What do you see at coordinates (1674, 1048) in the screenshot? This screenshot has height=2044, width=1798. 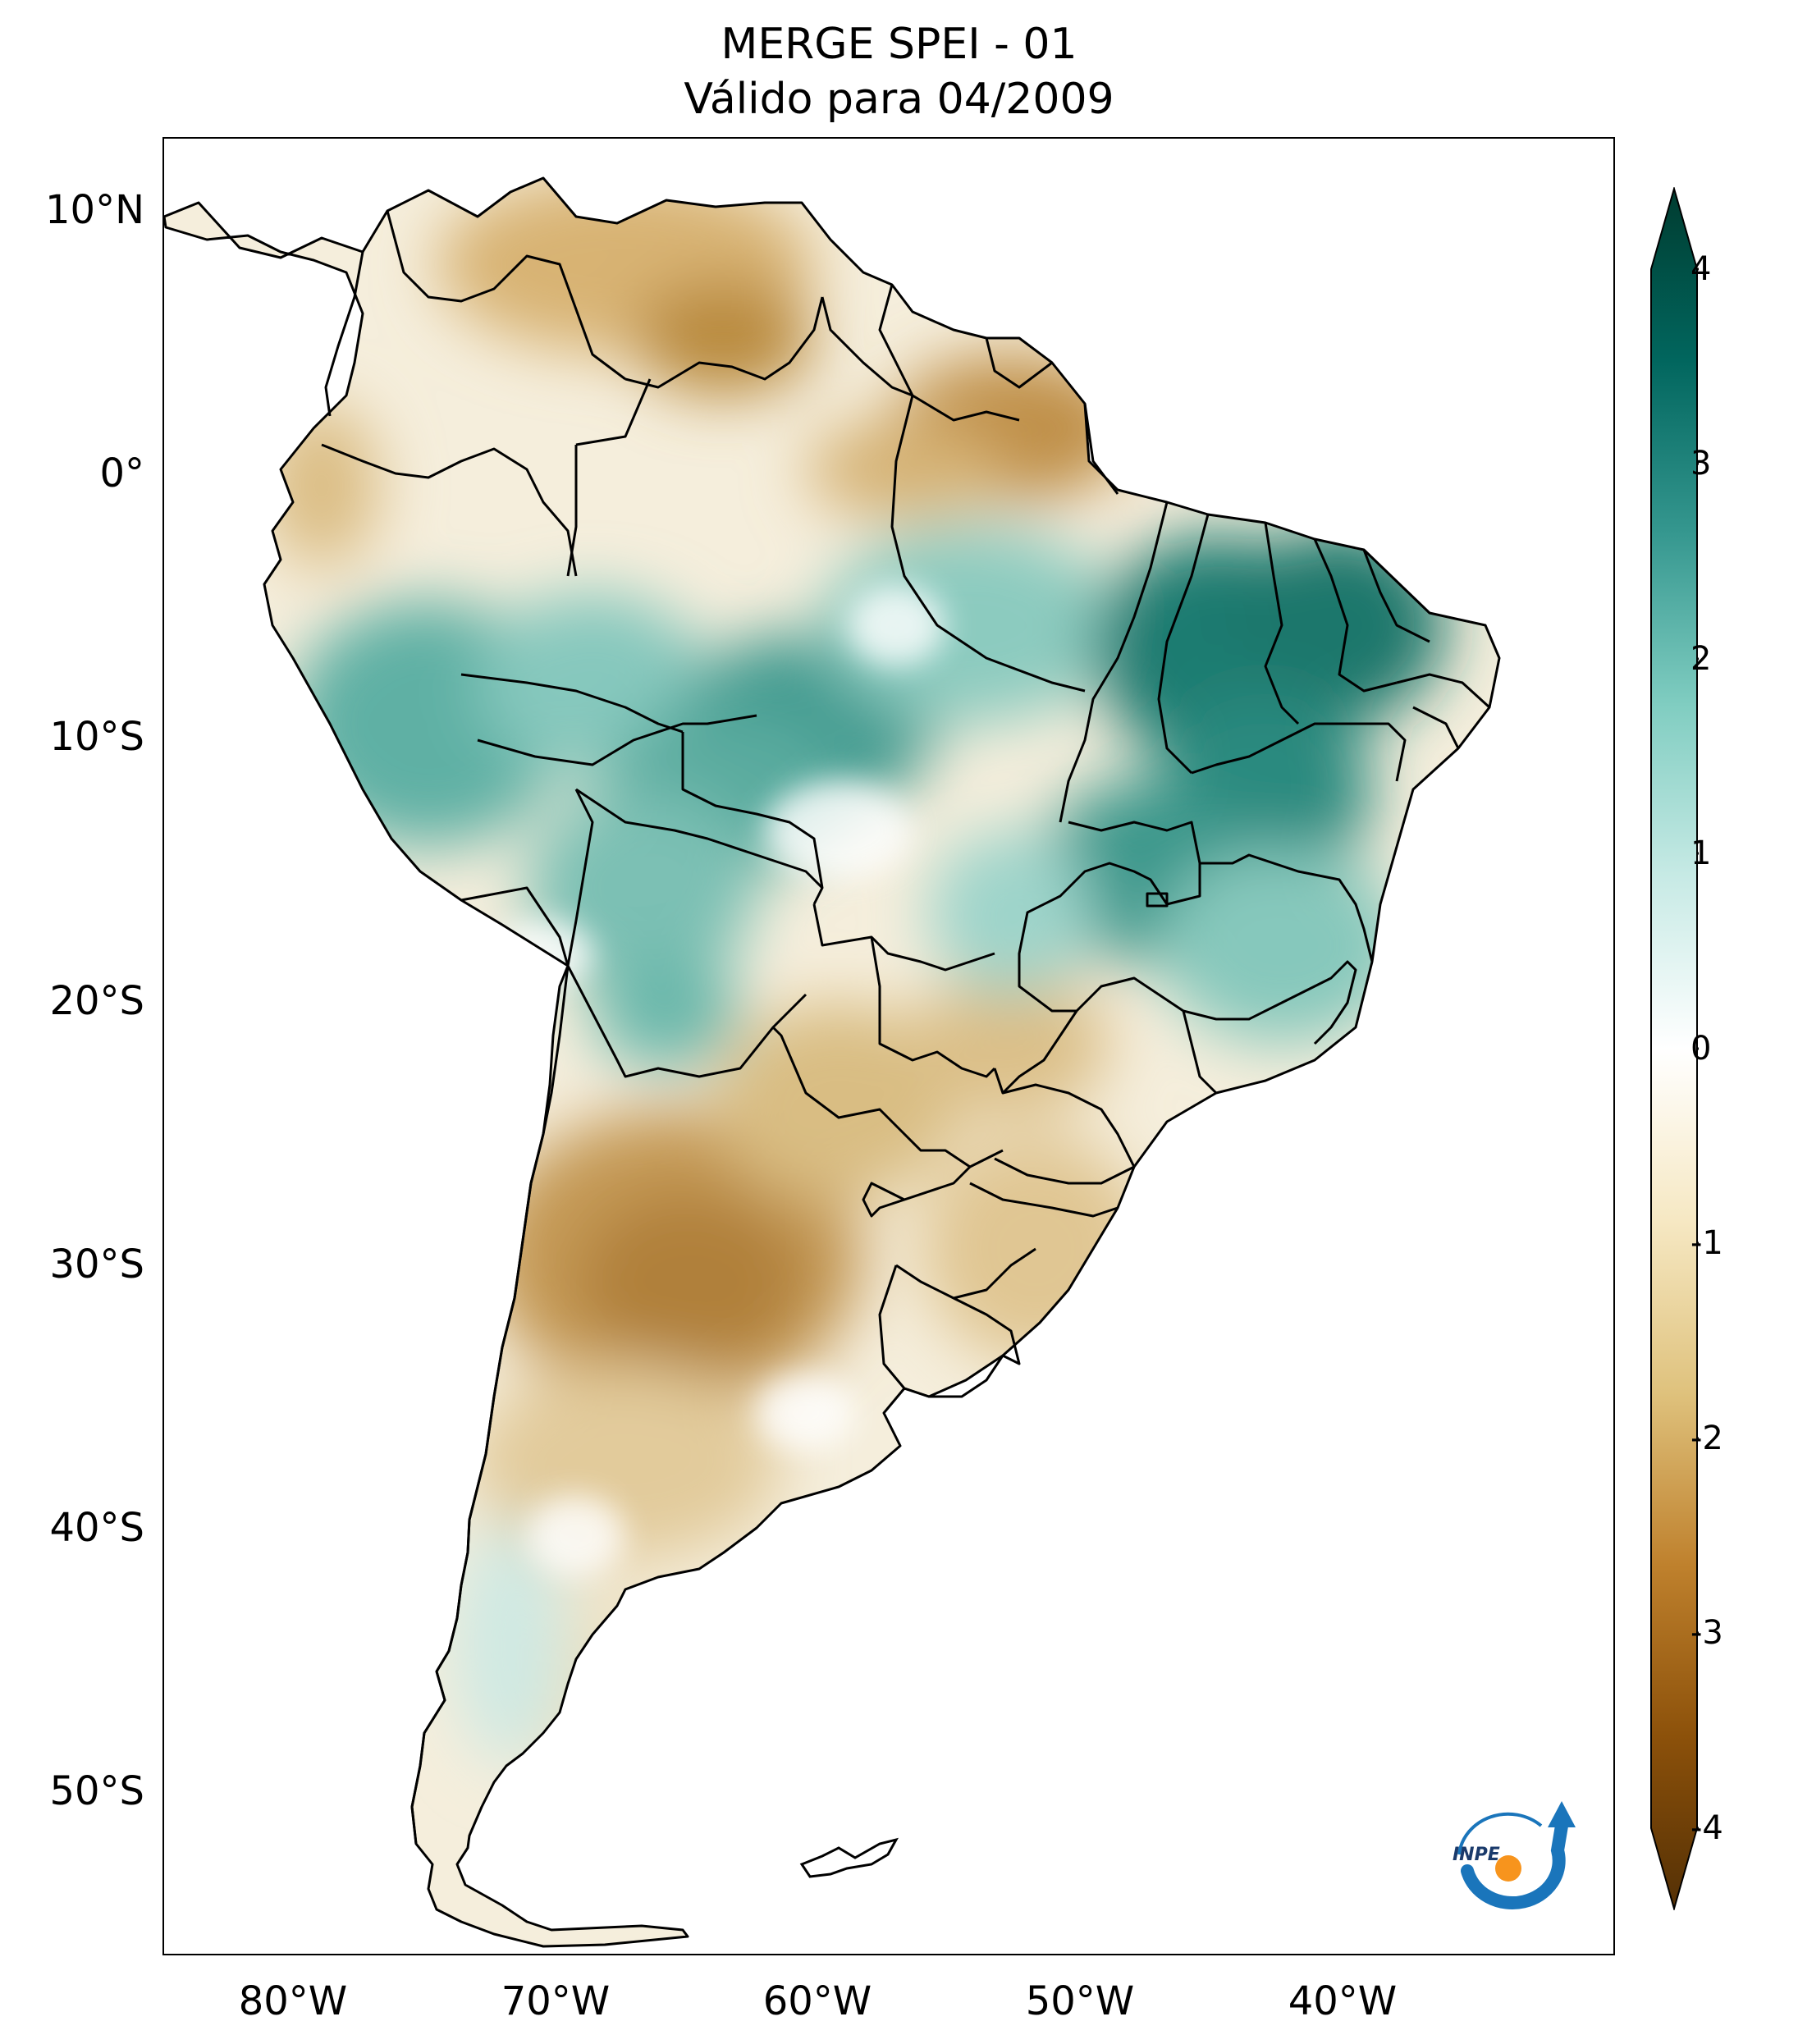 I see `spei-colorbar` at bounding box center [1674, 1048].